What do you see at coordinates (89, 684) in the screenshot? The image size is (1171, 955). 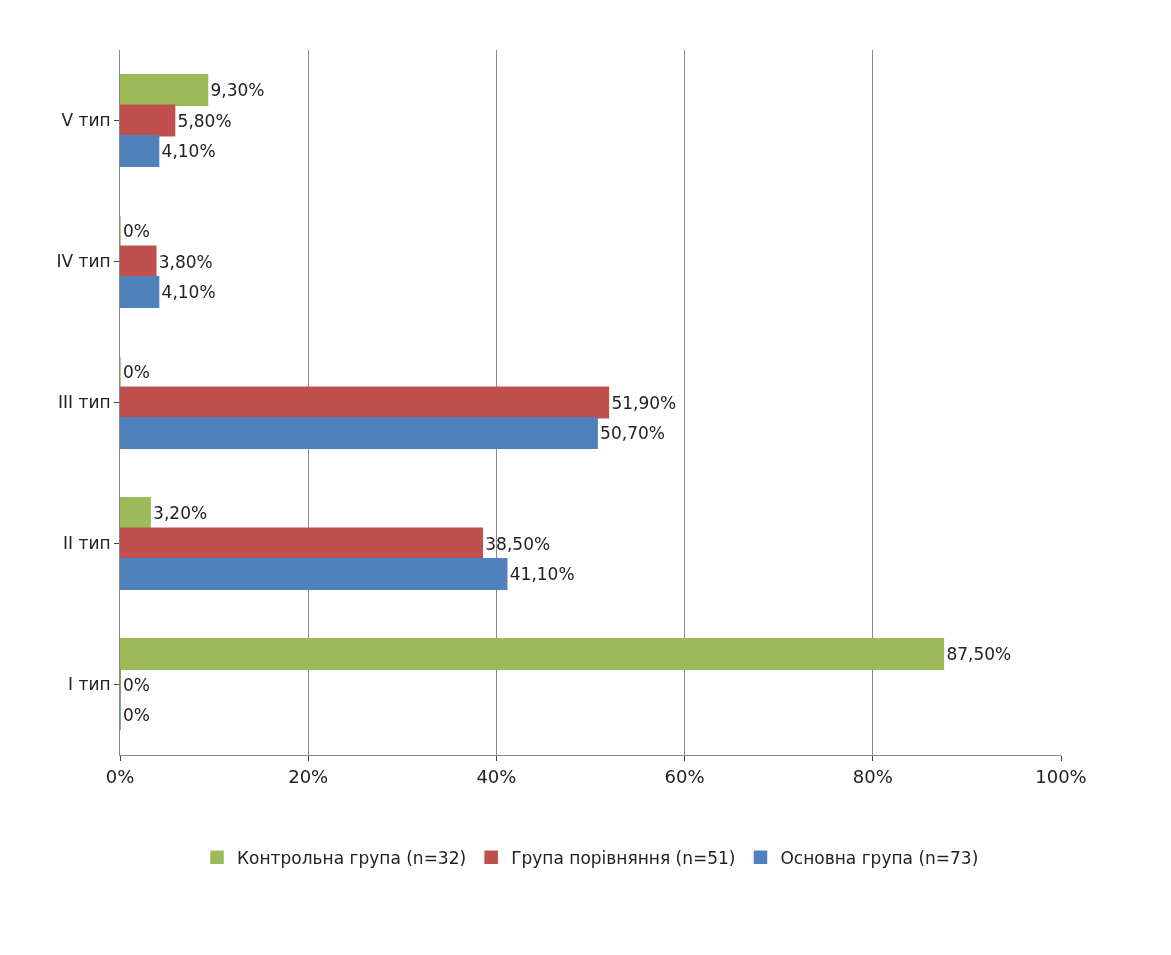 I see `y-tick-label: I тип` at bounding box center [89, 684].